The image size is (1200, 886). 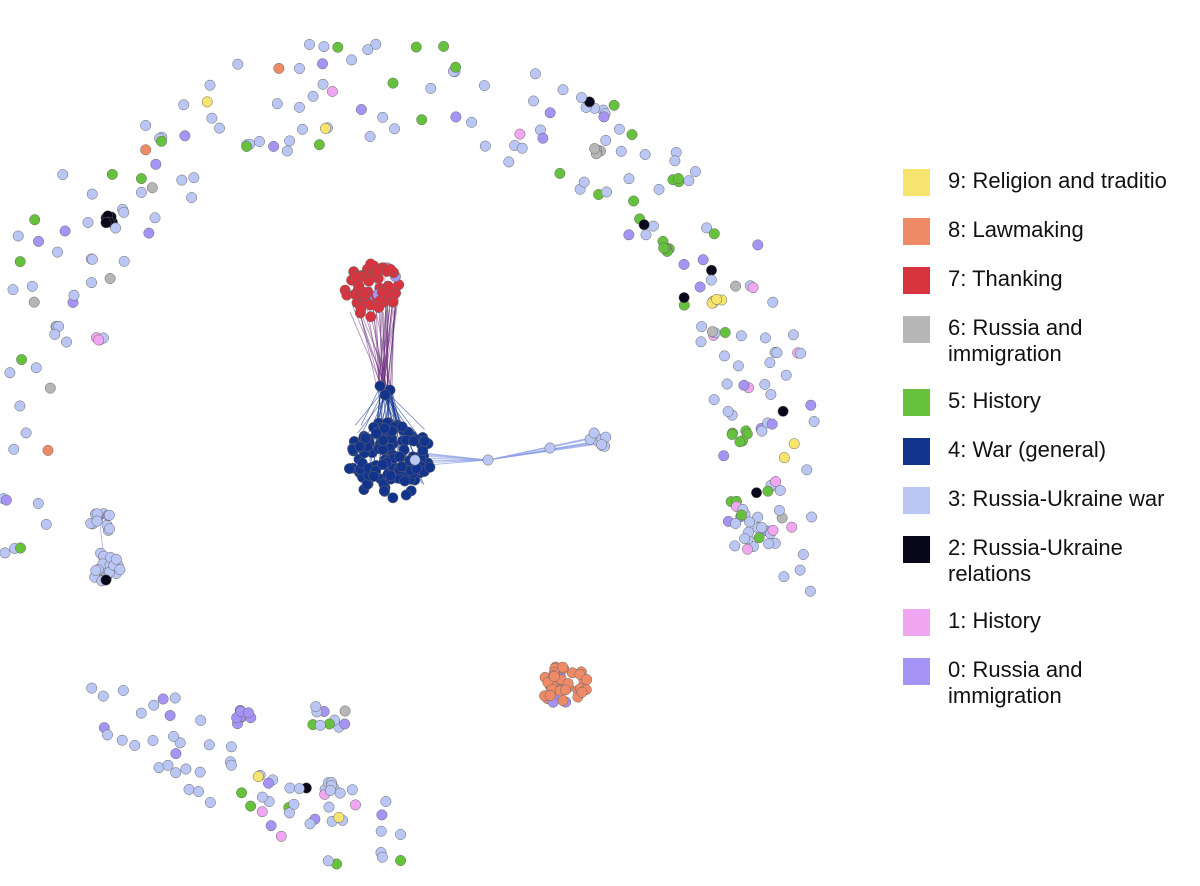 I want to click on legend-item: 6: Russia and immigration, so click(x=1051, y=341).